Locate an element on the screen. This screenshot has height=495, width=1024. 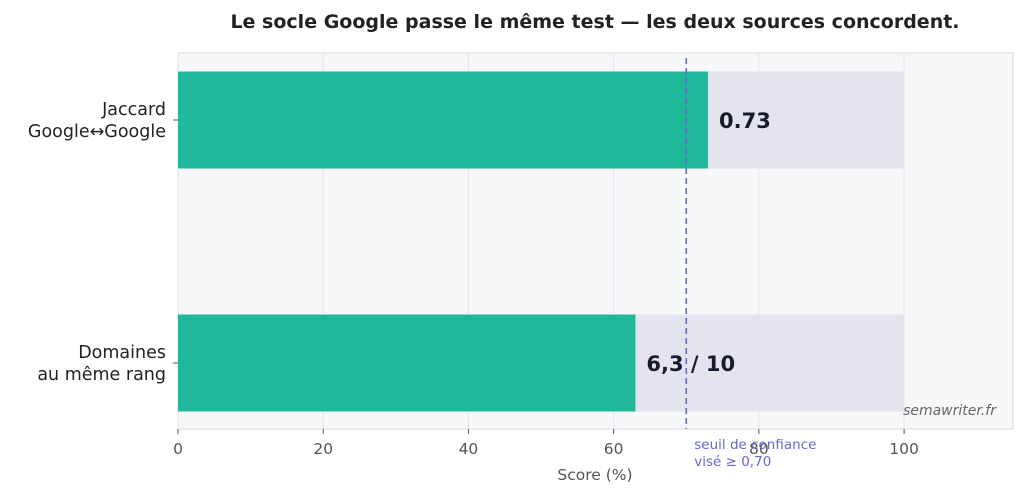
x-axis-label: Score (%) is located at coordinates (594, 475).